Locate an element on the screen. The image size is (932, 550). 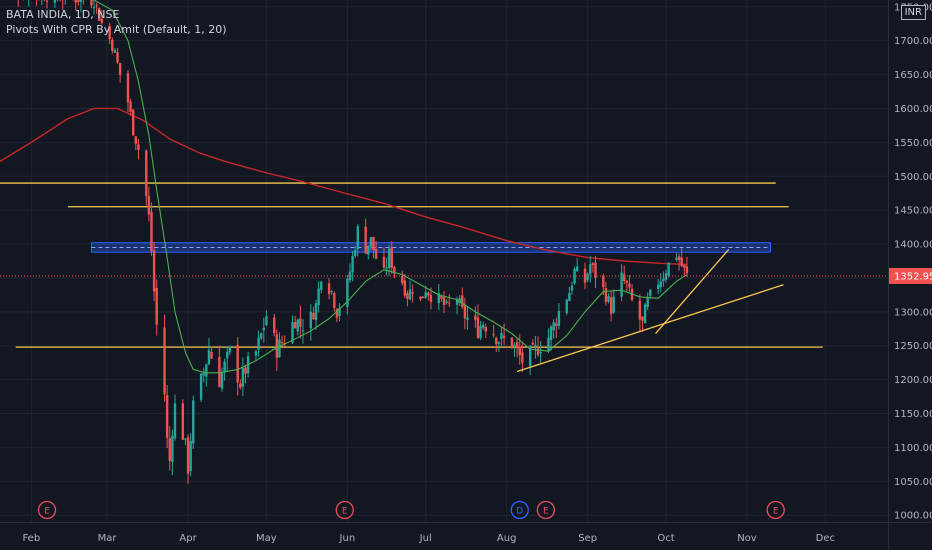
x-tick-label: Aug is located at coordinates (507, 538).